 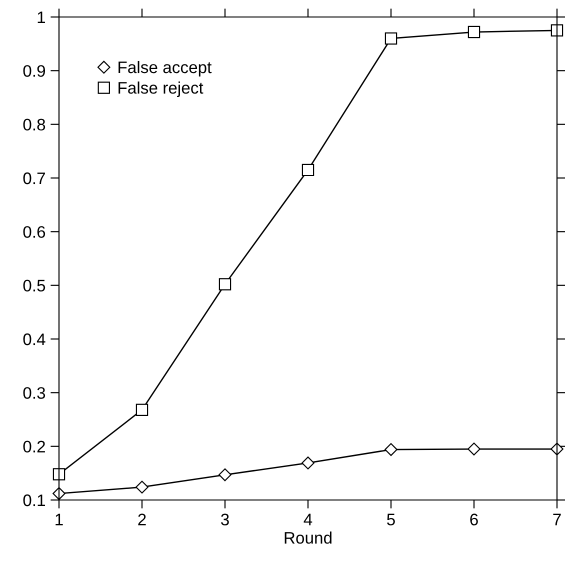 I want to click on y-tick-label: 1, so click(x=41, y=18).